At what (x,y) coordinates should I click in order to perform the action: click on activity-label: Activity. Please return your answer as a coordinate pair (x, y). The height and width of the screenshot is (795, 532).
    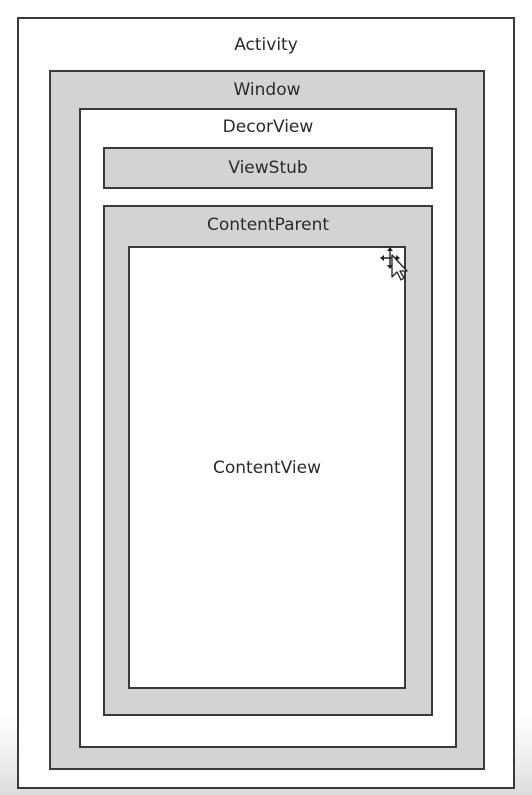
    Looking at the image, I should click on (266, 45).